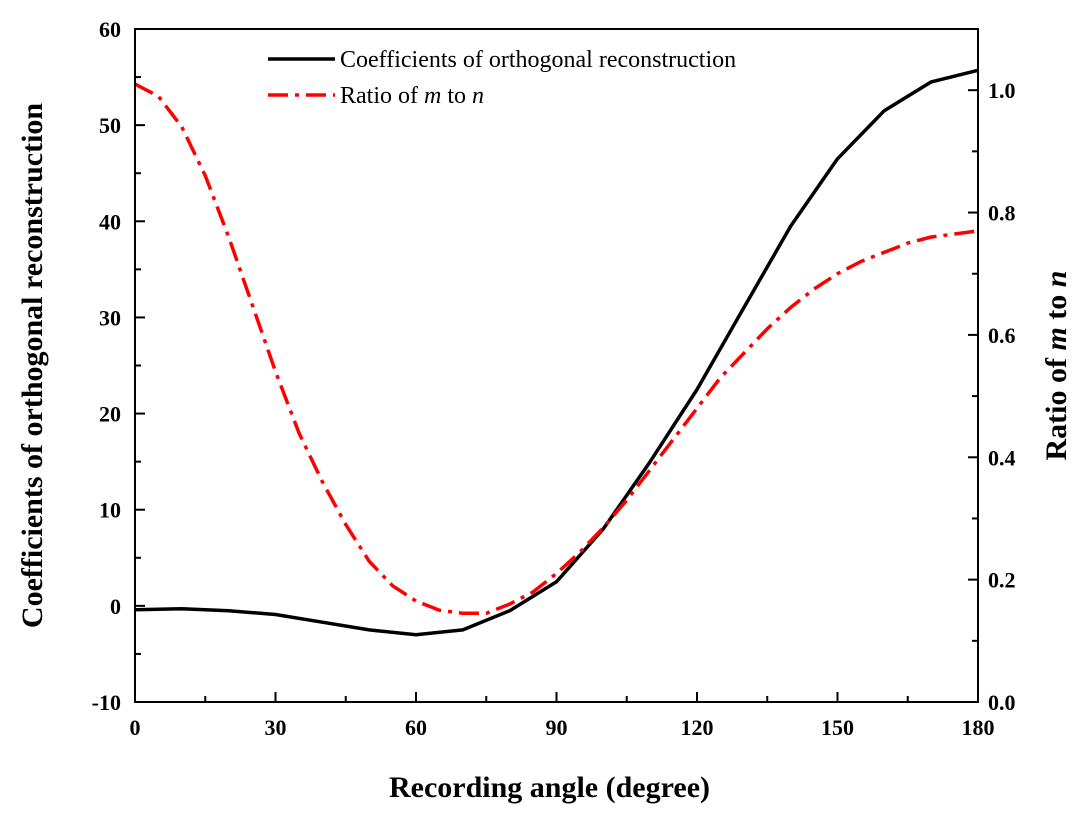 This screenshot has height=817, width=1091. What do you see at coordinates (110, 29) in the screenshot?
I see `y-left-tick-label: 60` at bounding box center [110, 29].